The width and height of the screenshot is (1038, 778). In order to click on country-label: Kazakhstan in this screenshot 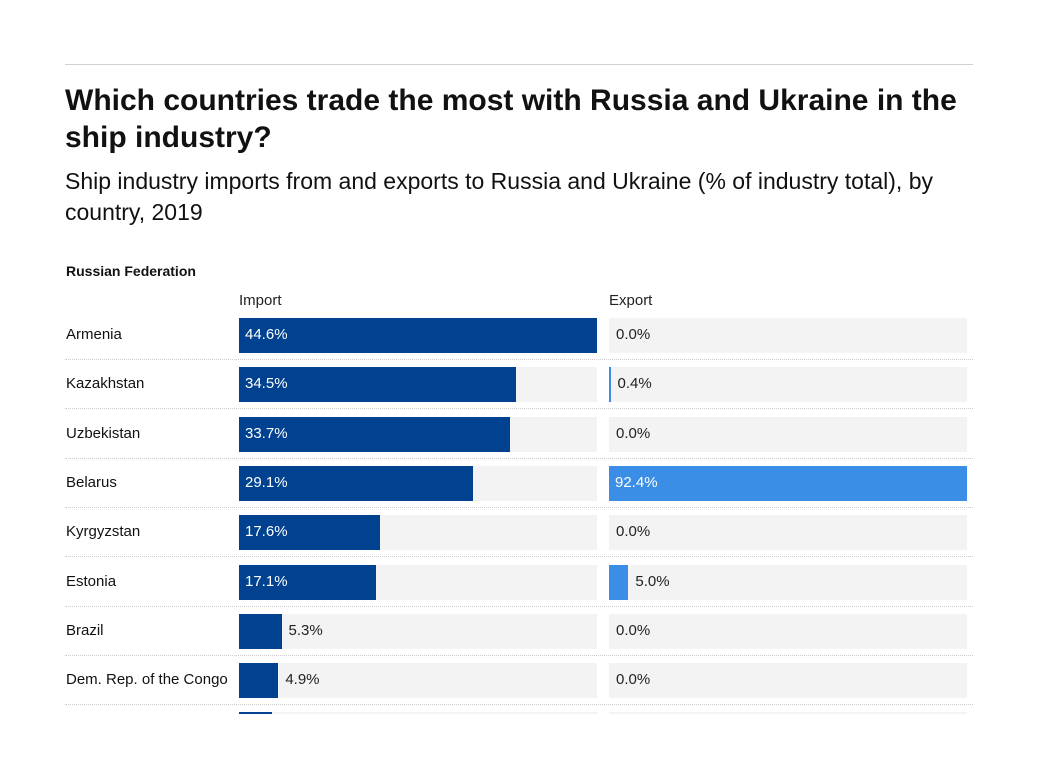, I will do `click(105, 384)`.